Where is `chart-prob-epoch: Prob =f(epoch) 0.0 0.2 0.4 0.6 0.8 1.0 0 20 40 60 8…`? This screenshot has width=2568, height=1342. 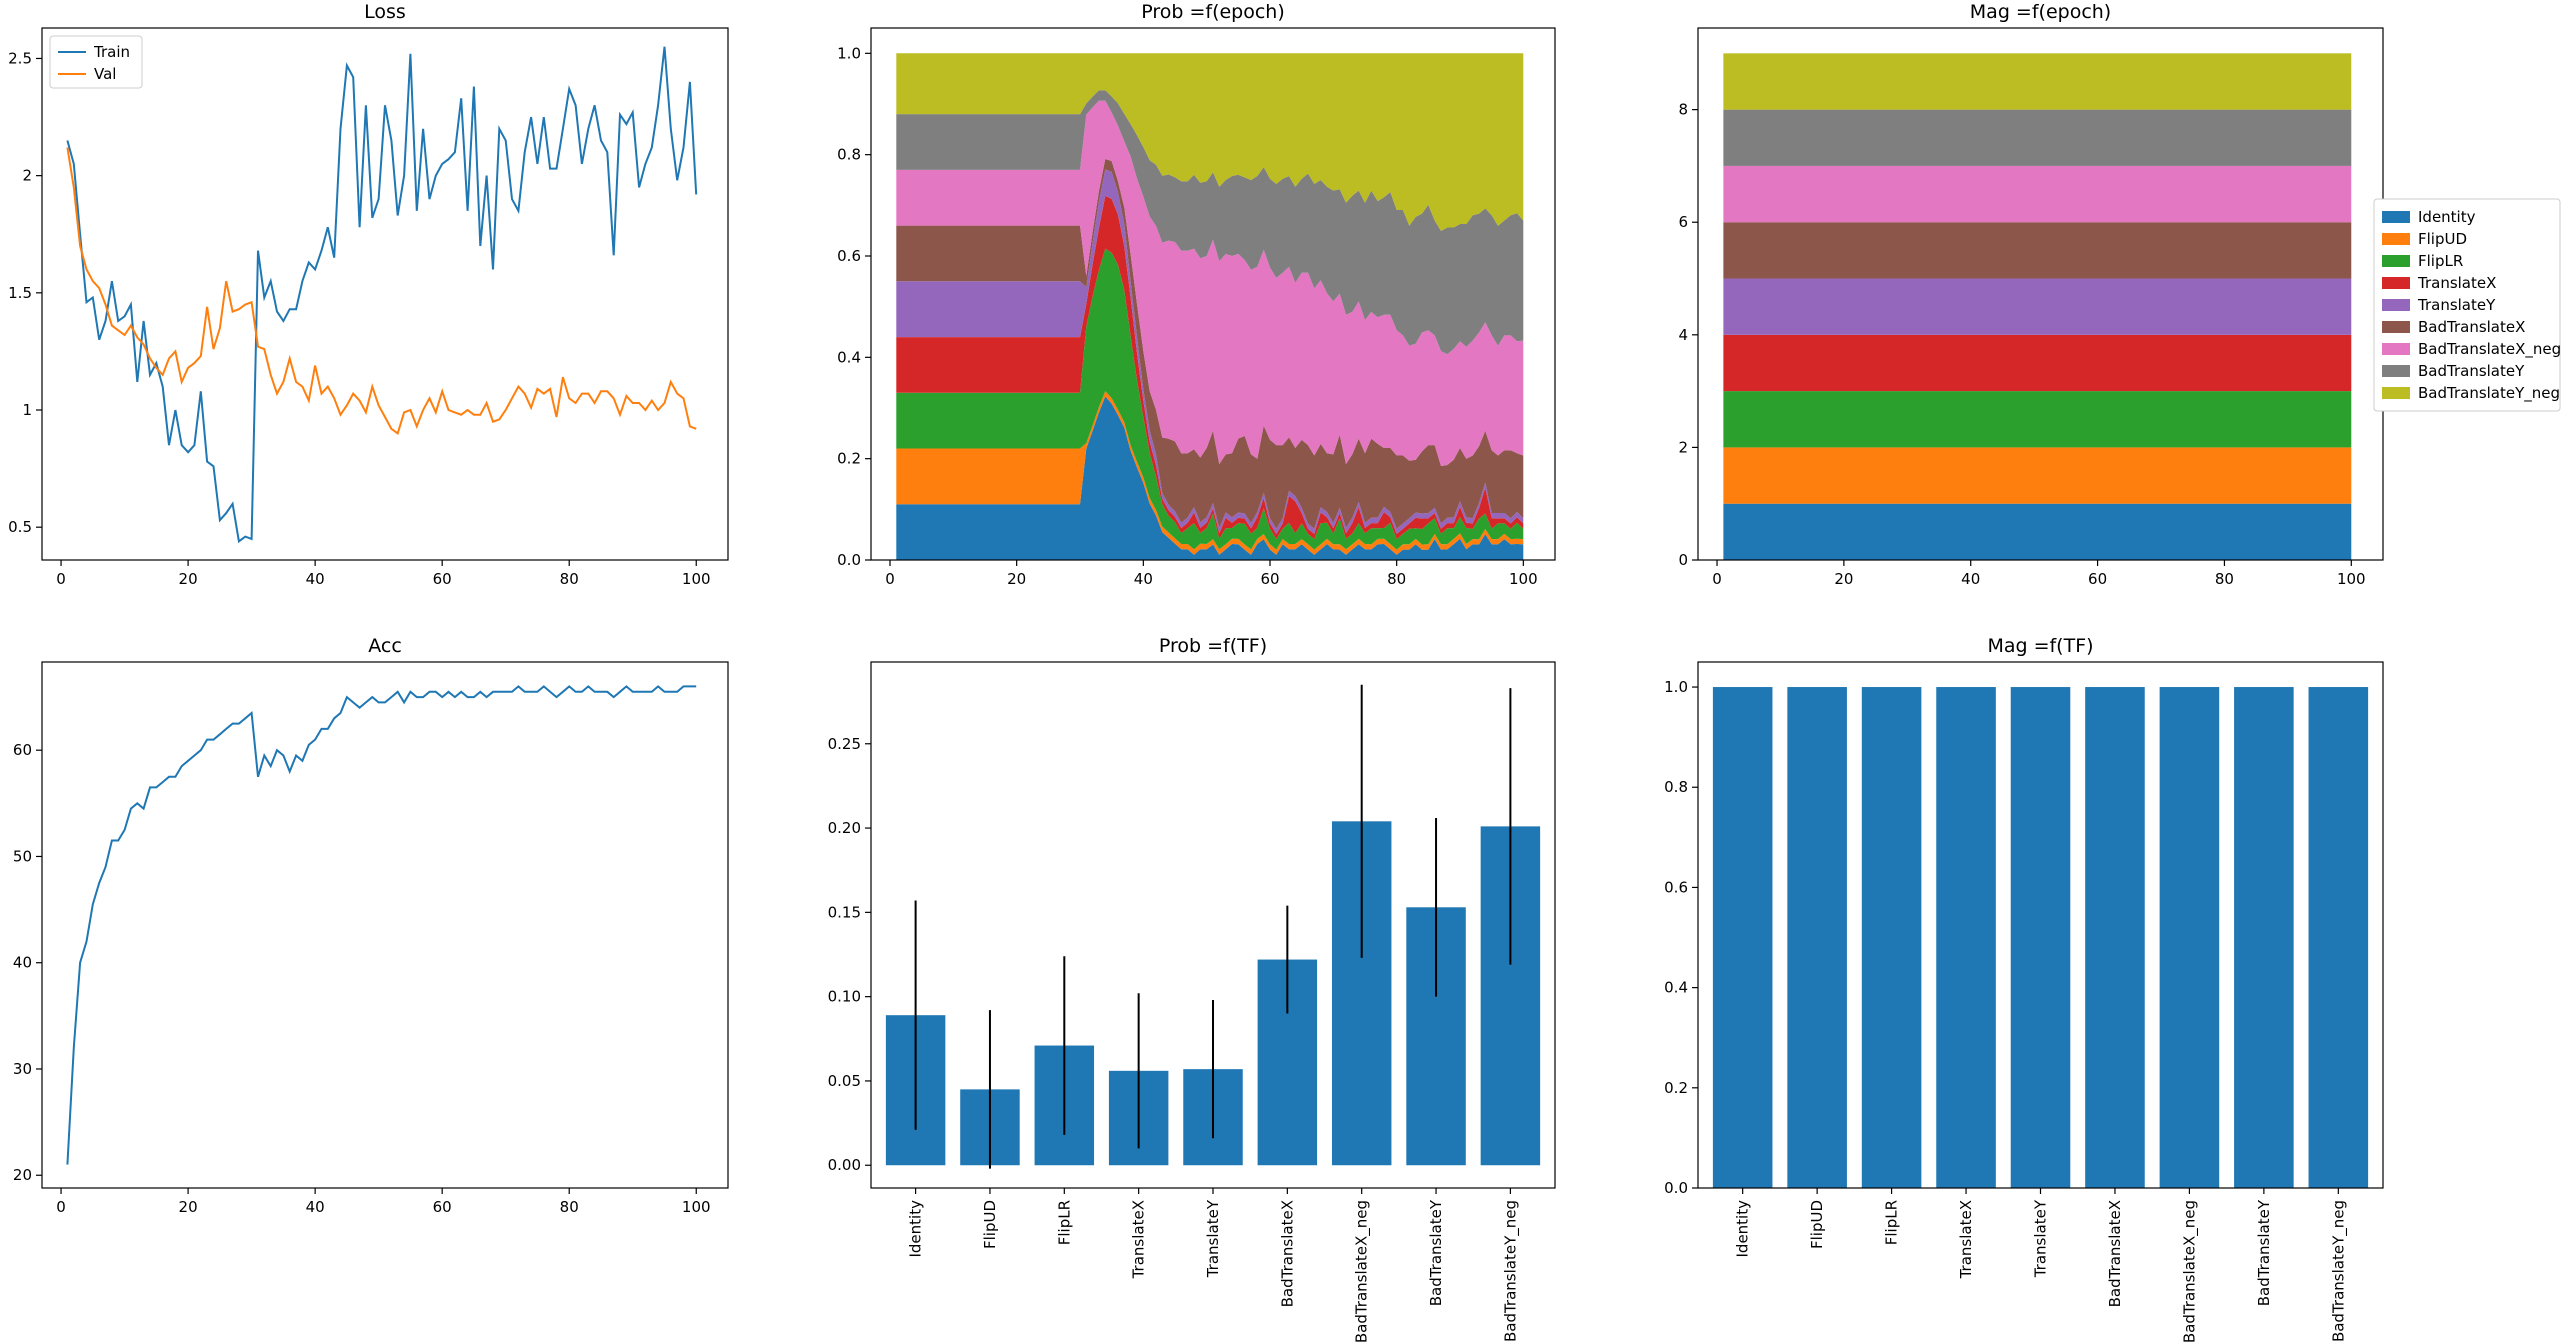
chart-prob-epoch: Prob =f(epoch) 0.0 0.2 0.4 0.6 0.8 1.0 0 20 40 60 8… is located at coordinates (1196, 294).